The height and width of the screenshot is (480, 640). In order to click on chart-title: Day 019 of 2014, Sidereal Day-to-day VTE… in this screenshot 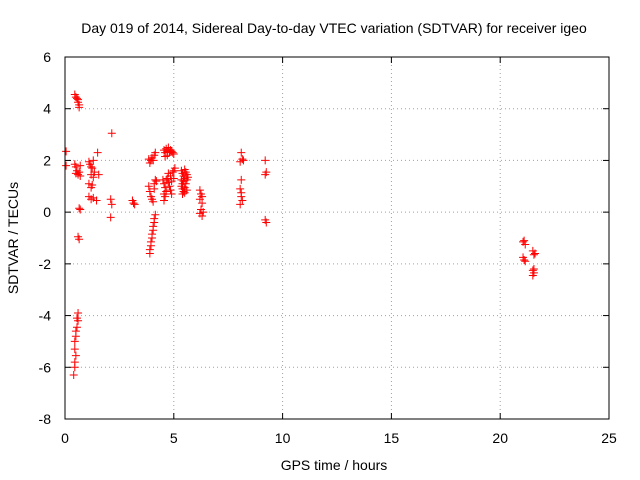, I will do `click(334, 28)`.